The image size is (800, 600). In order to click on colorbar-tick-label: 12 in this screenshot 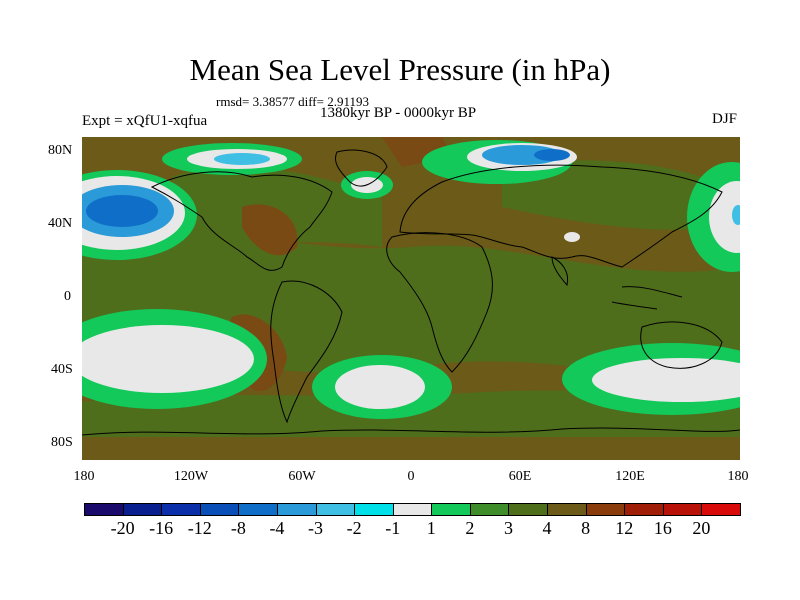, I will do `click(624, 528)`.